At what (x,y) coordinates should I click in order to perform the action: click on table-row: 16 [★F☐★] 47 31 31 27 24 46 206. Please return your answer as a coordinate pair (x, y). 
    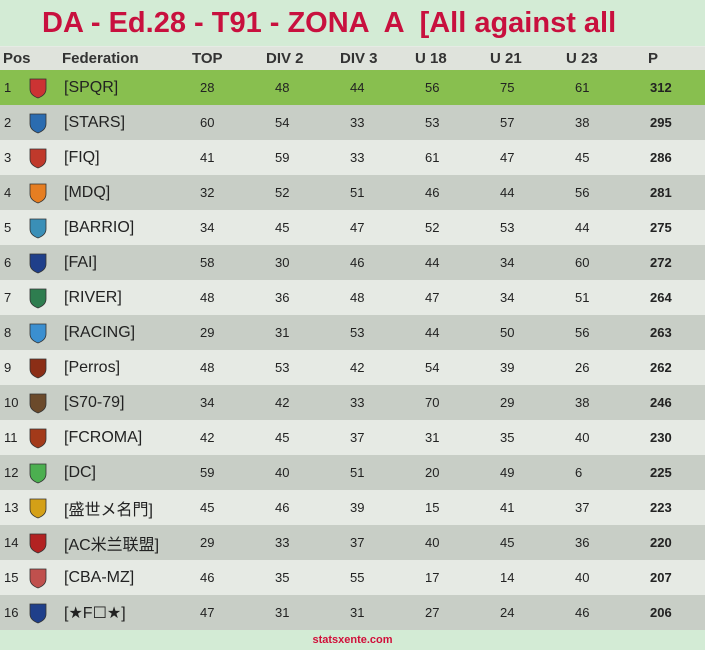
    Looking at the image, I should click on (352, 612).